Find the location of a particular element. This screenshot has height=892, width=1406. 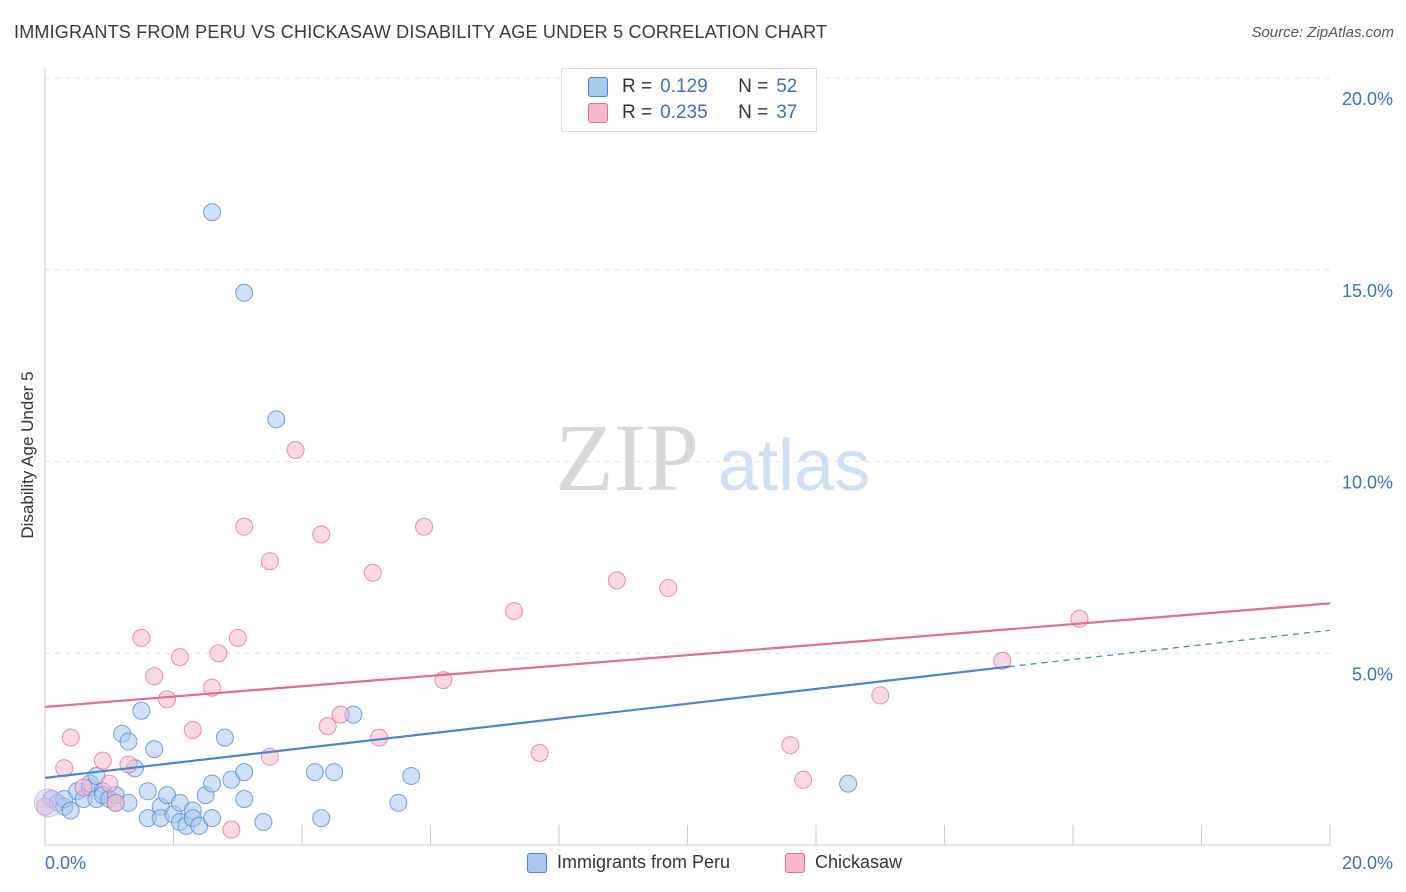

legend-r-value: 0.129 is located at coordinates (684, 86).